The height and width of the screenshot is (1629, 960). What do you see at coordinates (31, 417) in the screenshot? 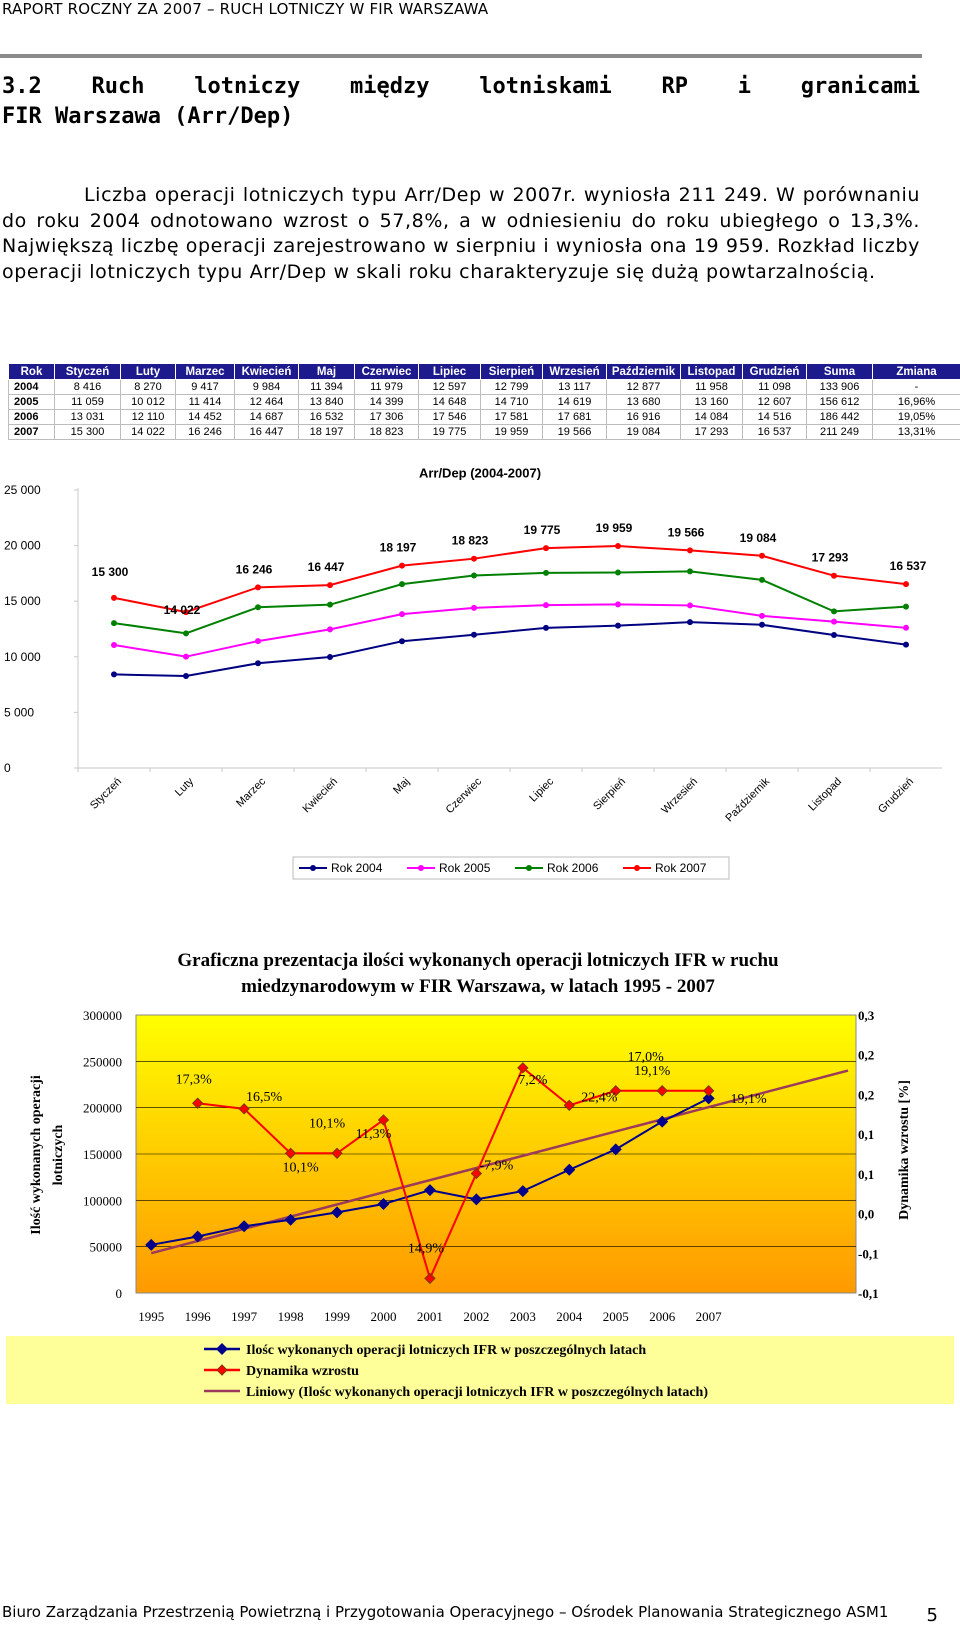
I see `year-cell: 2006` at bounding box center [31, 417].